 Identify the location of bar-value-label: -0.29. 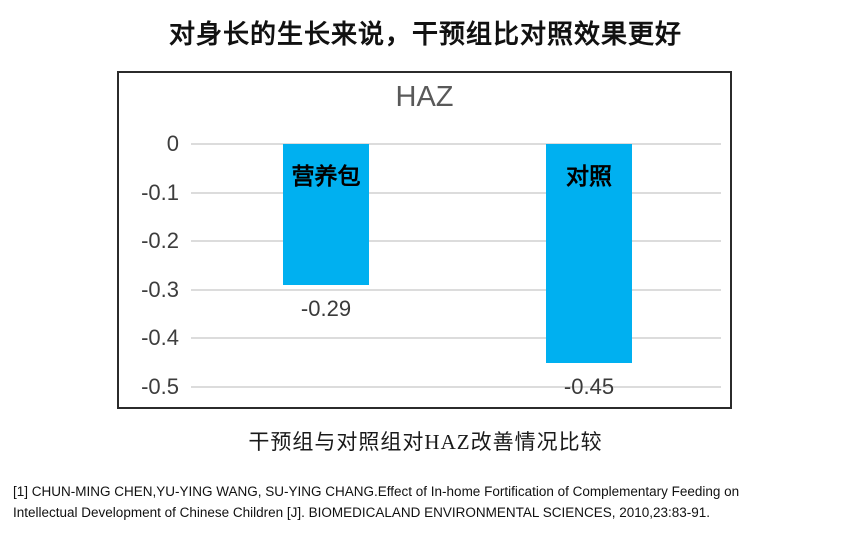
(326, 308).